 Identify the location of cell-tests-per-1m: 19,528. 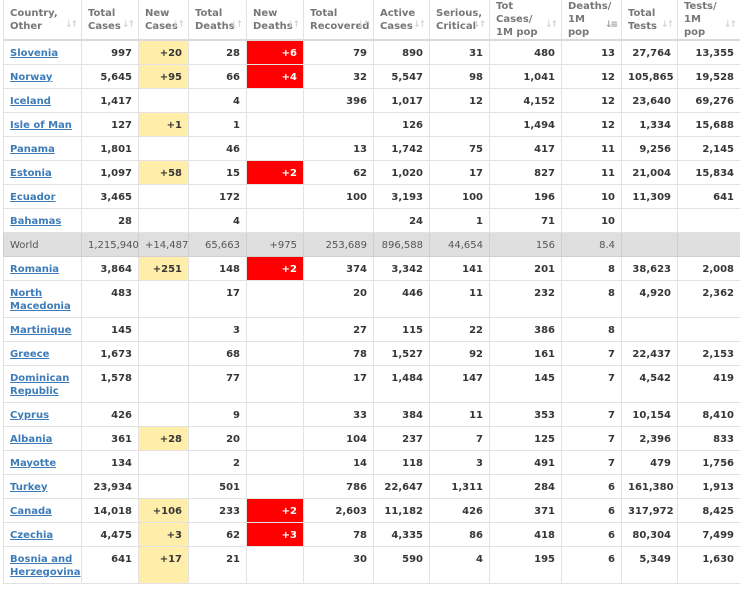
(708, 76).